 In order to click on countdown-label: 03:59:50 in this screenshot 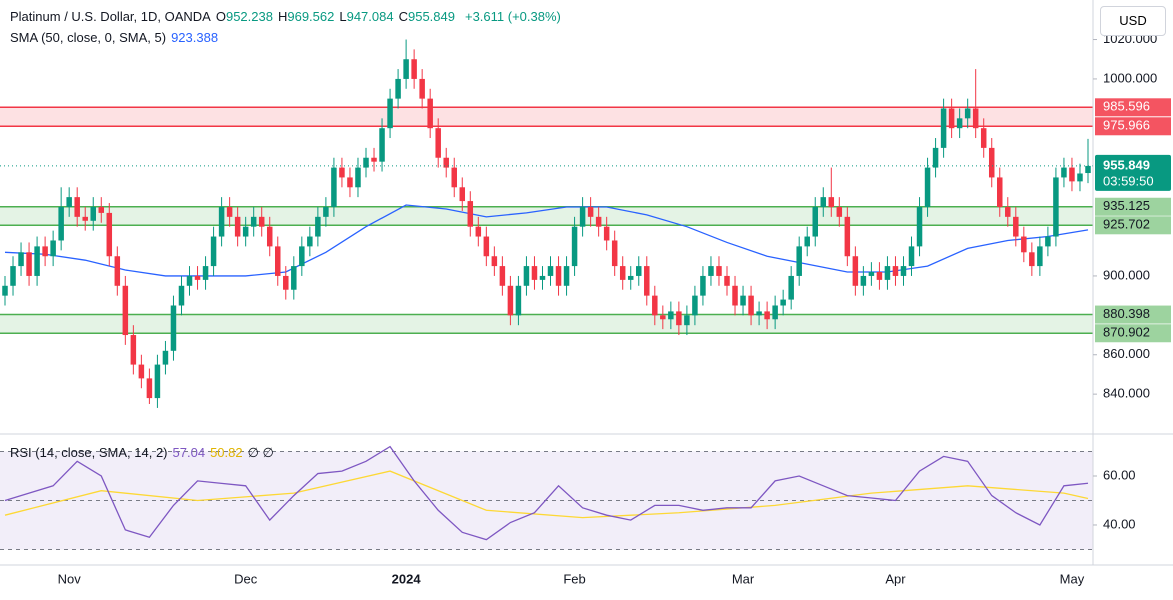, I will do `click(1128, 180)`.